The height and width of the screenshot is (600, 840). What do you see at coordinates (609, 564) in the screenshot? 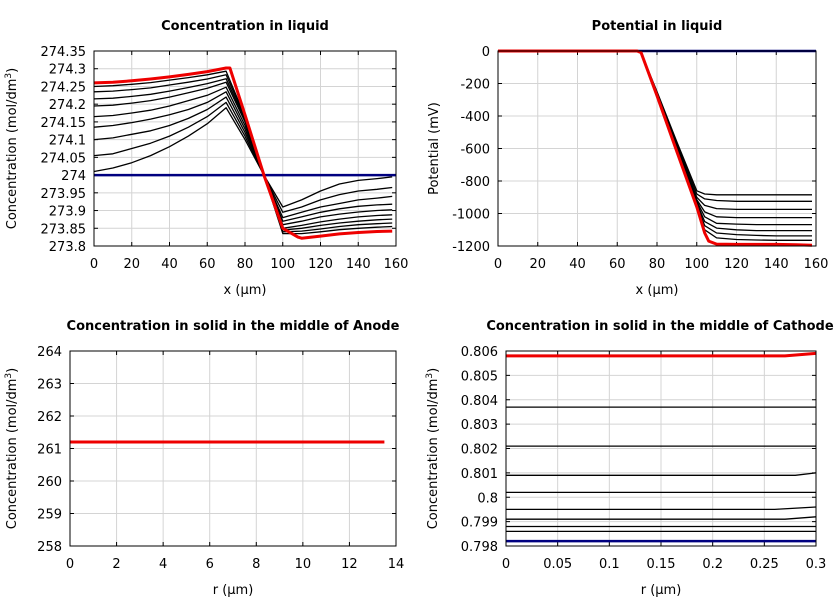
I see `x-tick-label: 0.1` at bounding box center [609, 564].